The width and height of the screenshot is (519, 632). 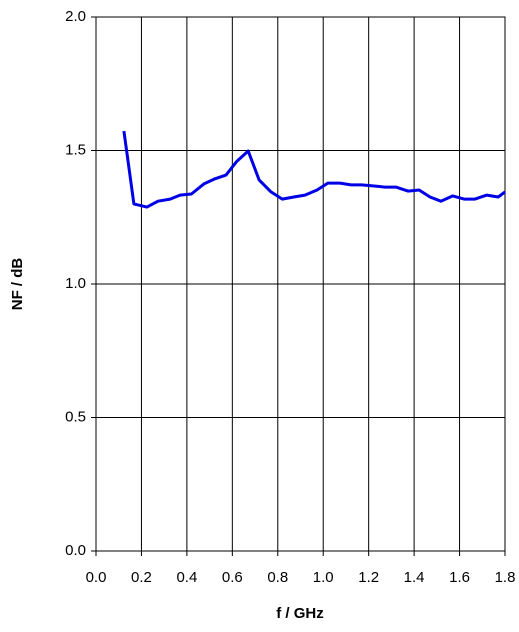 I want to click on x-tick-label: 0.0, so click(x=96, y=577).